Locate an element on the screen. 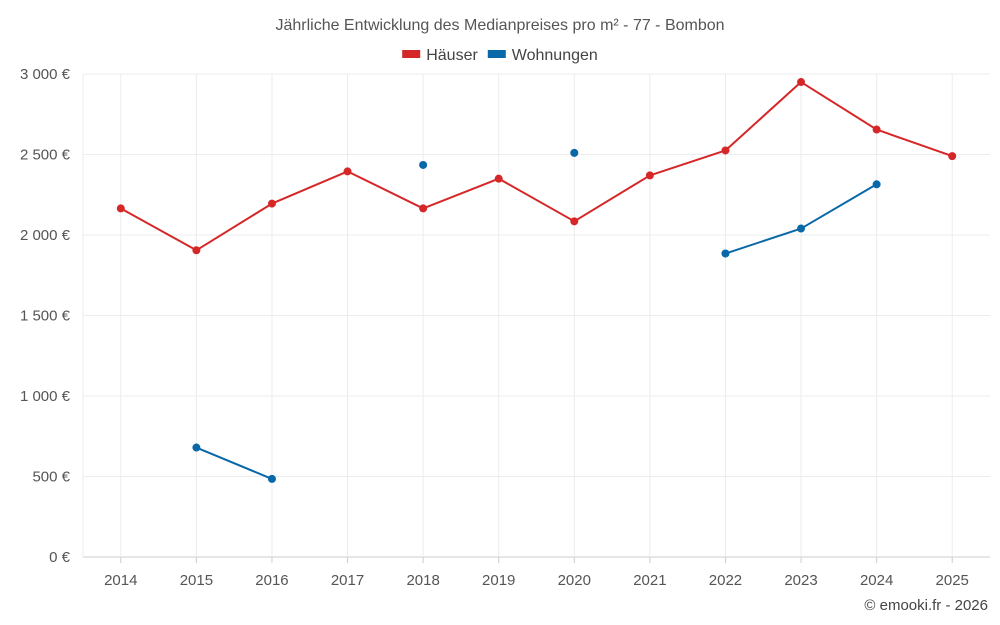  x-tick-label: 2017 is located at coordinates (347, 580).